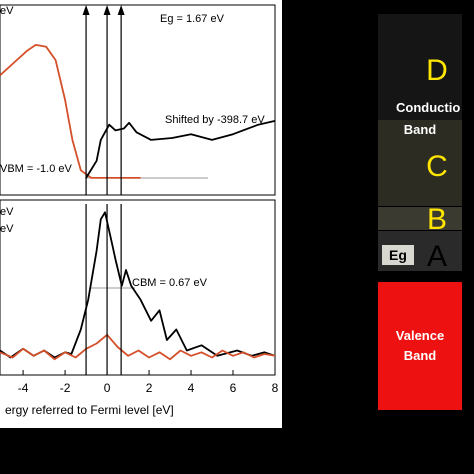  Describe the element at coordinates (437, 70) in the screenshot. I see `label-d: D` at that location.